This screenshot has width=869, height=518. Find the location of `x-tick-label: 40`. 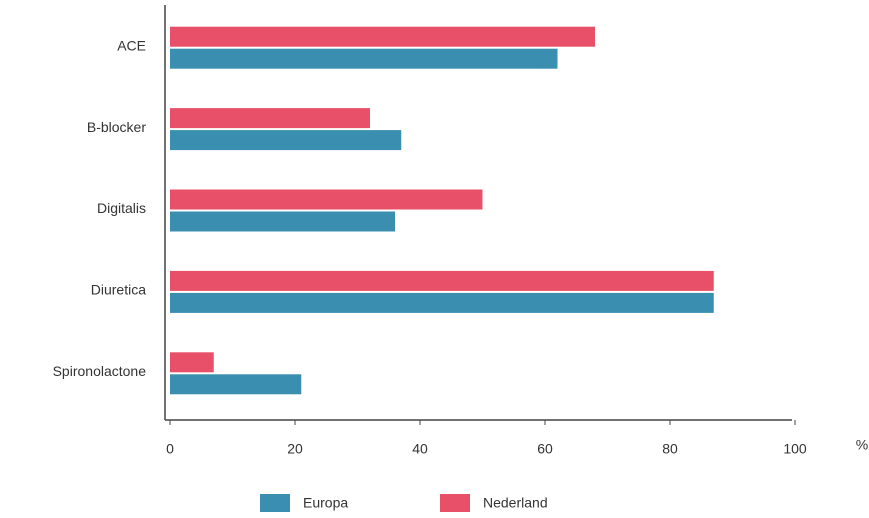

x-tick-label: 40 is located at coordinates (420, 449).